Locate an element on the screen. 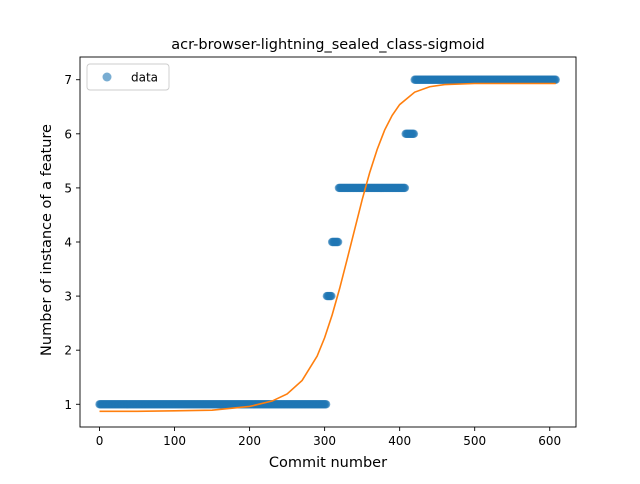  y-tick-label: 6 is located at coordinates (68, 134).